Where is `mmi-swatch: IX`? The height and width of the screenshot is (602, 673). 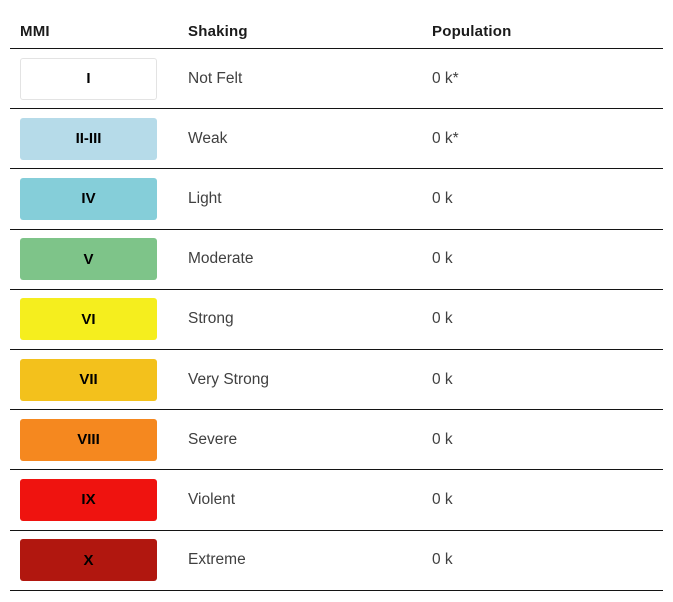 mmi-swatch: IX is located at coordinates (88, 499).